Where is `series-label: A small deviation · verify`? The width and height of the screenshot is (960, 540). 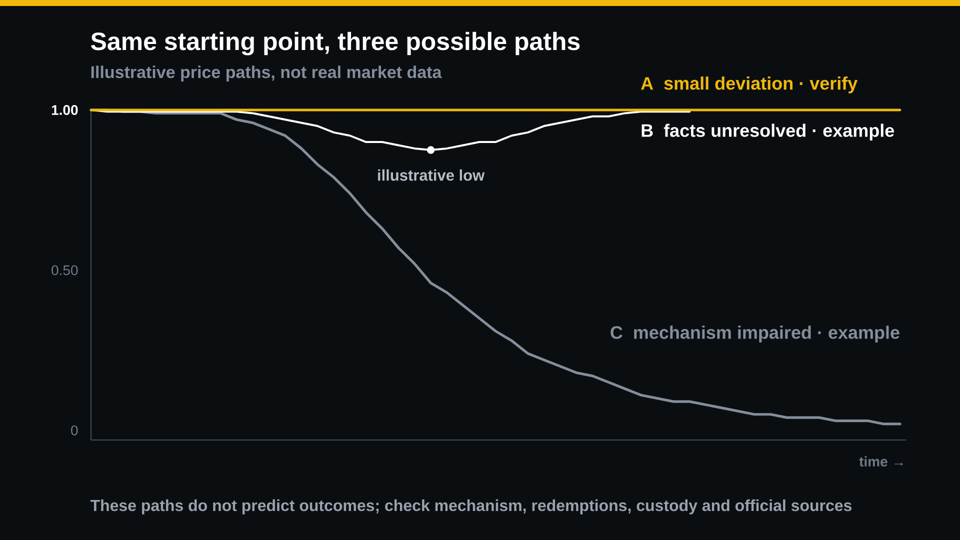 series-label: A small deviation · verify is located at coordinates (749, 85).